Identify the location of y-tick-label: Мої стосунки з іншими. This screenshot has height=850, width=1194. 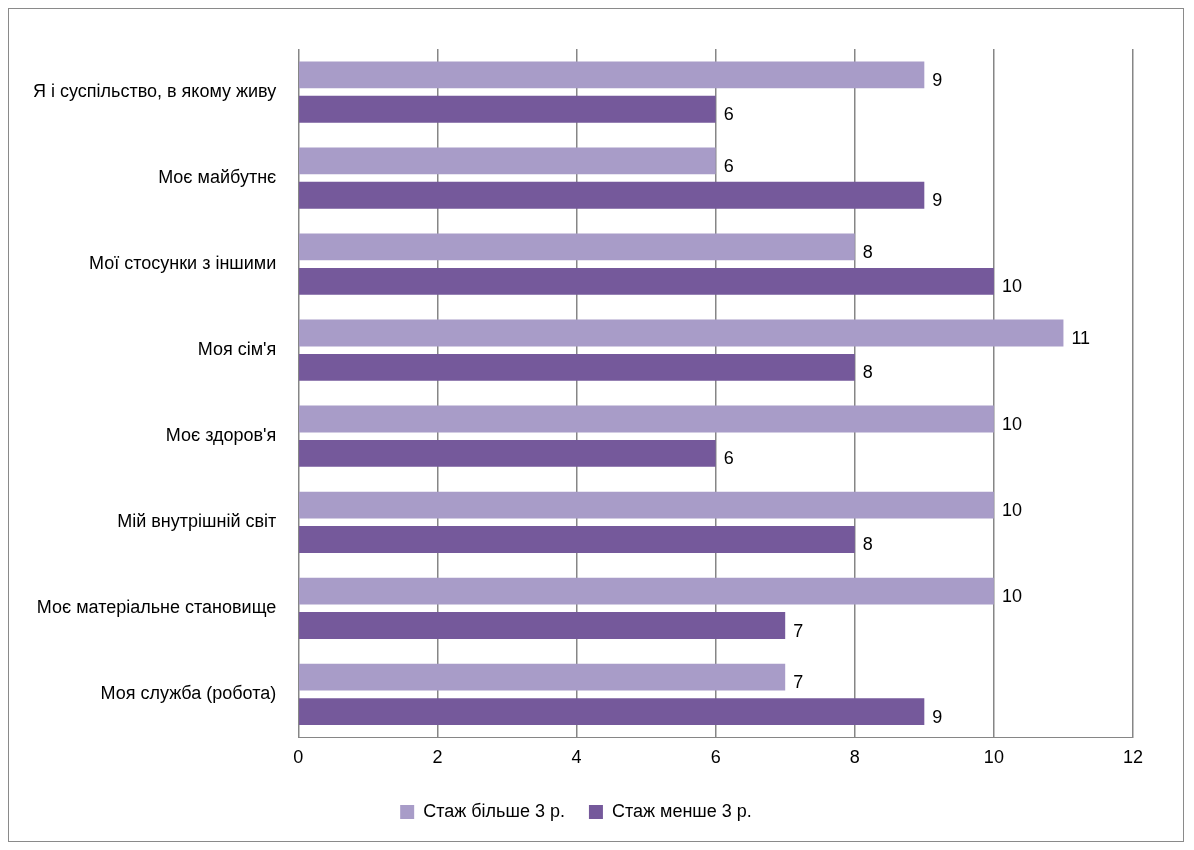
(183, 263).